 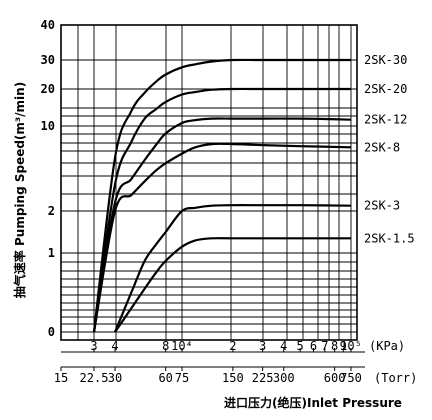 What do you see at coordinates (19, 190) in the screenshot?
I see `y-axis-title: 抽气速率 Pumping Speed(m³/min)` at bounding box center [19, 190].